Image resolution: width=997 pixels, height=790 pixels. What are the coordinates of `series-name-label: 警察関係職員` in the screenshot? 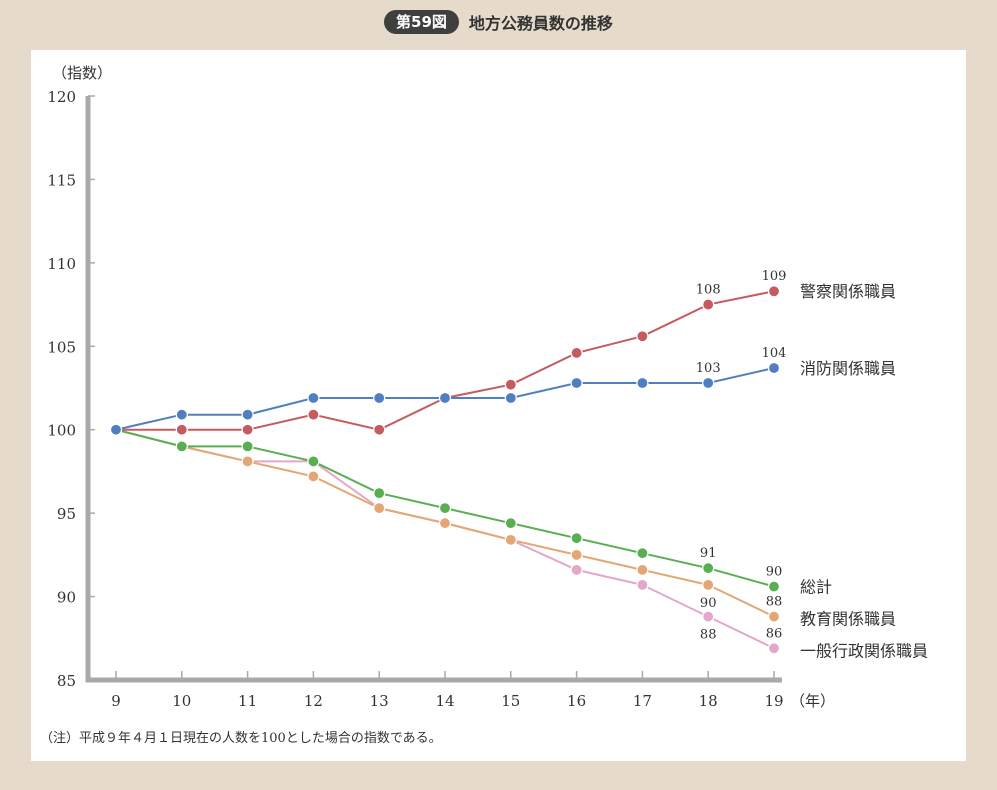 It's located at (848, 291).